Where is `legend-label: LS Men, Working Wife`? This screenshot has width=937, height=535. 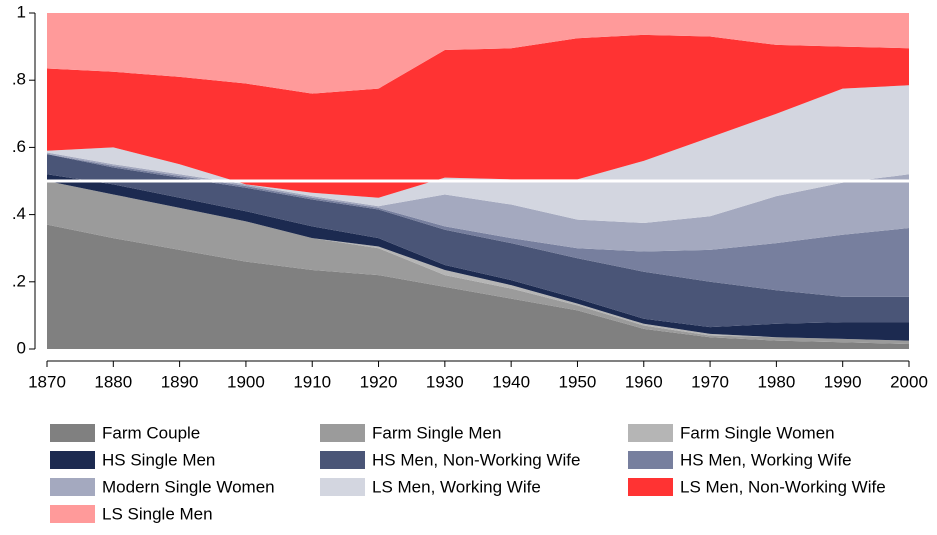
legend-label: LS Men, Working Wife is located at coordinates (456, 486).